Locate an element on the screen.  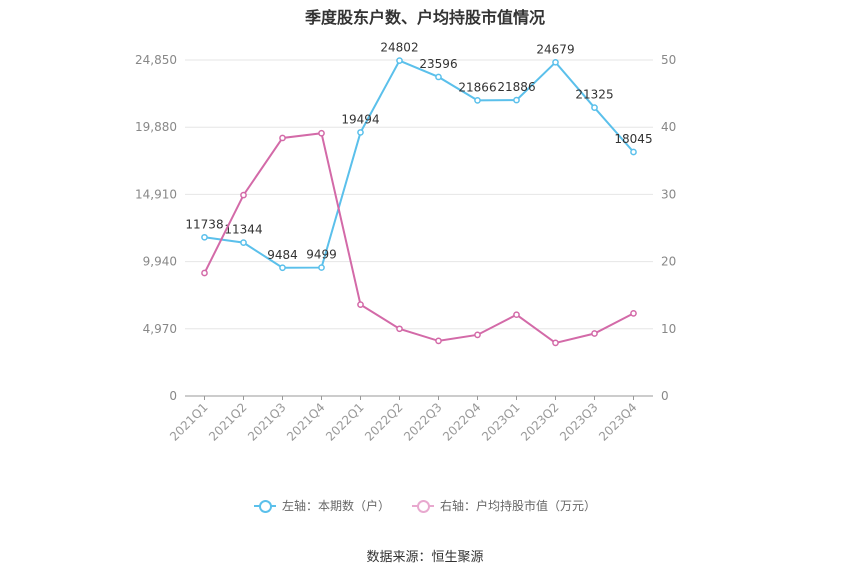
data-label: 11738 is located at coordinates (204, 224).